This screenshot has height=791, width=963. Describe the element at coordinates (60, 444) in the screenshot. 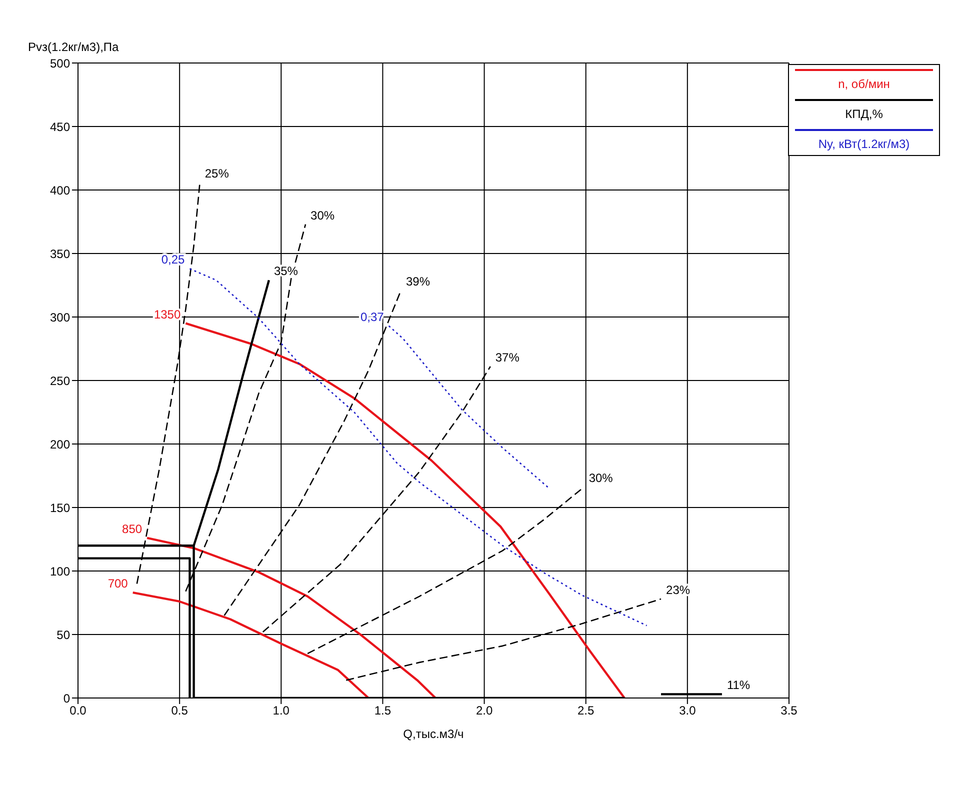

I see `y-tick-label: 200` at that location.